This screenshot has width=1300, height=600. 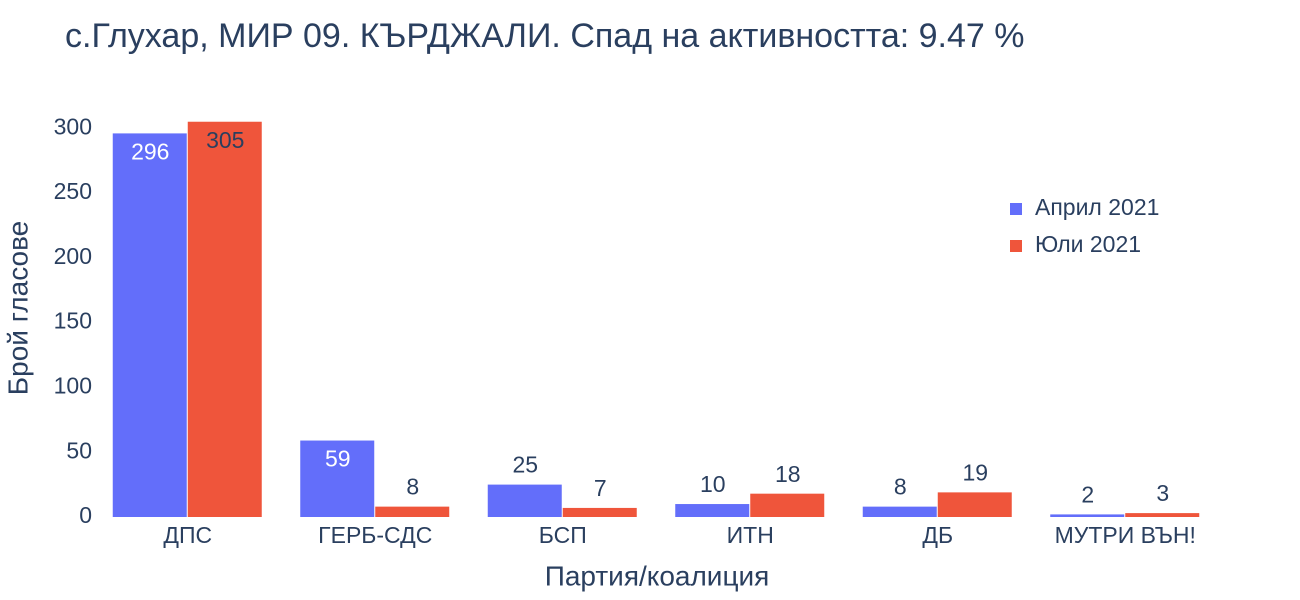 What do you see at coordinates (563, 535) in the screenshot?
I see `x-tick-label: БСП` at bounding box center [563, 535].